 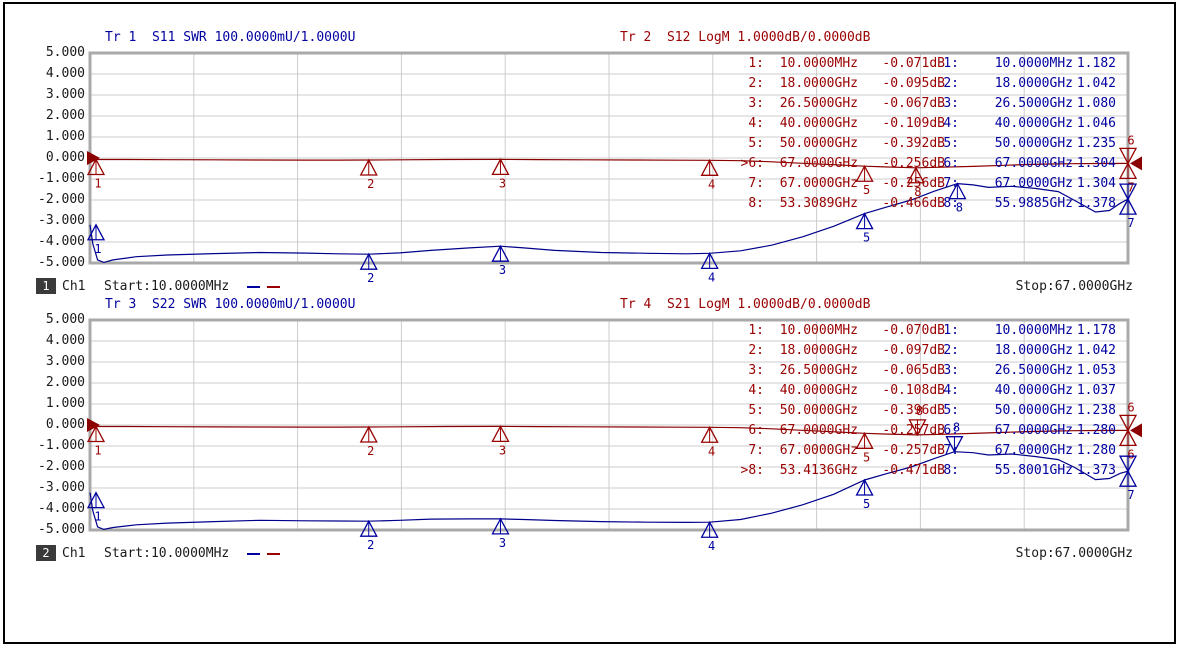 What do you see at coordinates (65, 52) in the screenshot?
I see `y-axis-tick: 5.000` at bounding box center [65, 52].